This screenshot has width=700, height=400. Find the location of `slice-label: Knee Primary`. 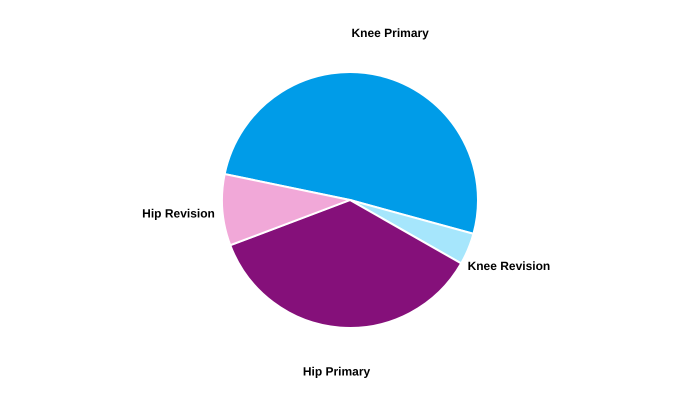

slice-label: Knee Primary is located at coordinates (390, 33).